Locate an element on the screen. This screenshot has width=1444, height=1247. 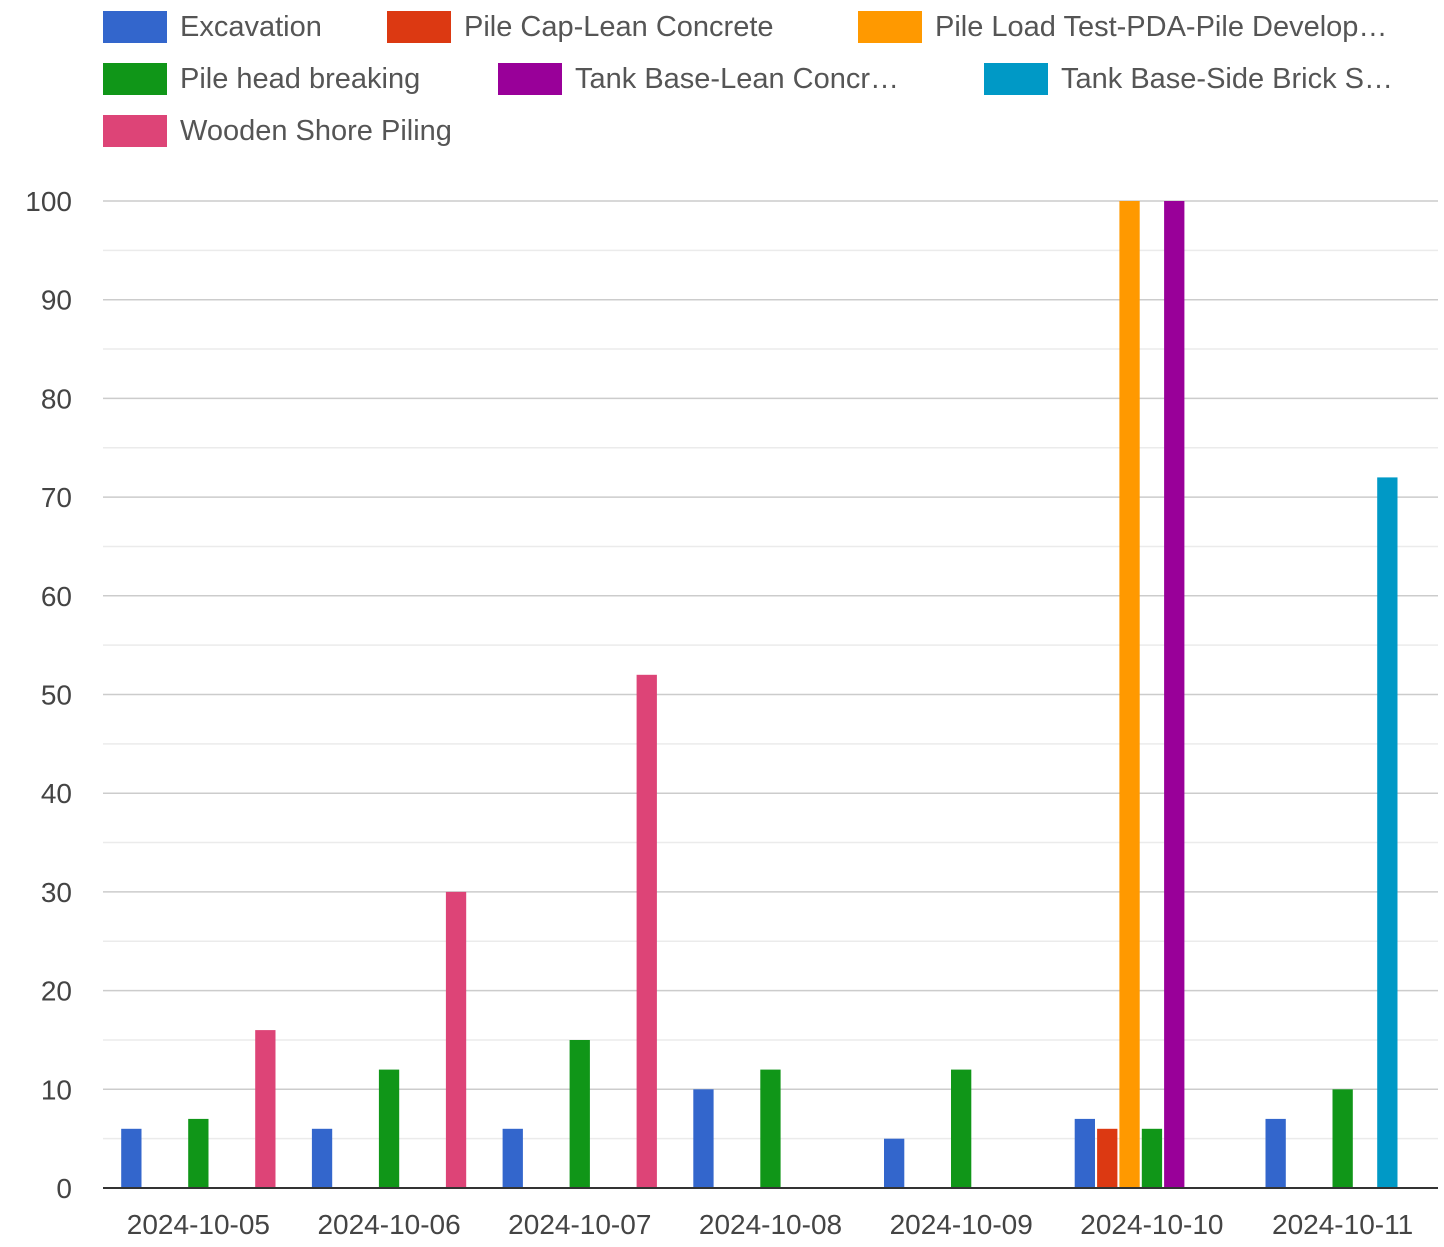
legend-swatch-excavation is located at coordinates (135, 27).